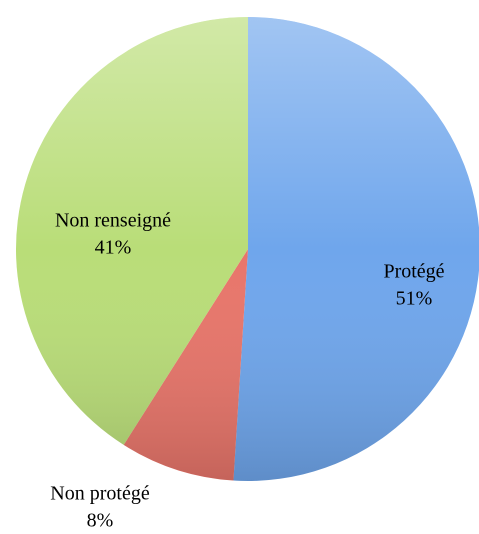 This screenshot has height=534, width=479. I want to click on slice-value-label: 41%, so click(113, 248).